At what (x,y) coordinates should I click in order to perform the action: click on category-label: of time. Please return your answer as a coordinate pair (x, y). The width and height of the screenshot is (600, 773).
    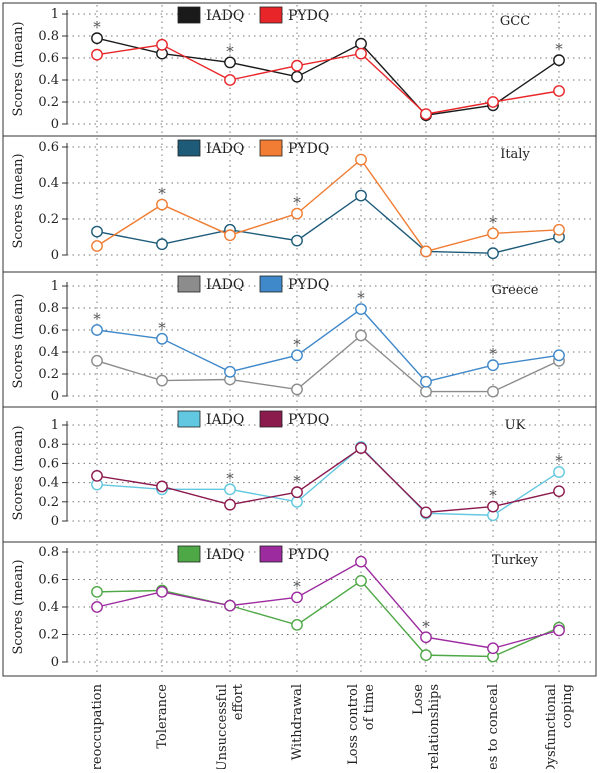
    Looking at the image, I should click on (369, 707).